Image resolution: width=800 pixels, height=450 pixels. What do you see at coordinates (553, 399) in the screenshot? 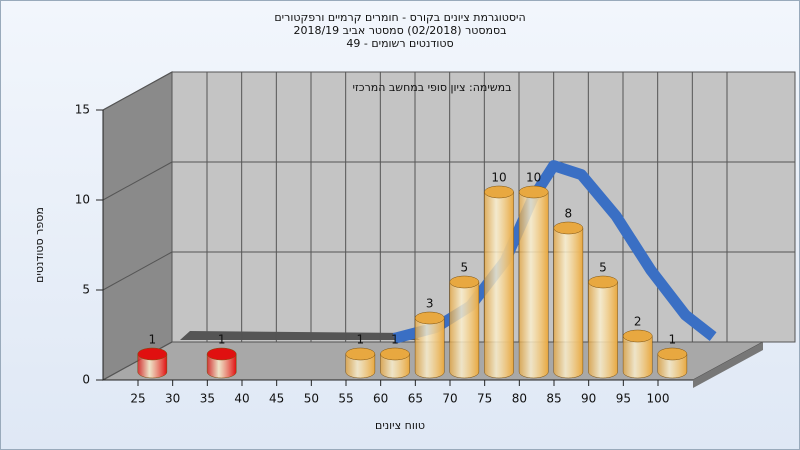
I see `x-tick-label: 85` at bounding box center [553, 399].